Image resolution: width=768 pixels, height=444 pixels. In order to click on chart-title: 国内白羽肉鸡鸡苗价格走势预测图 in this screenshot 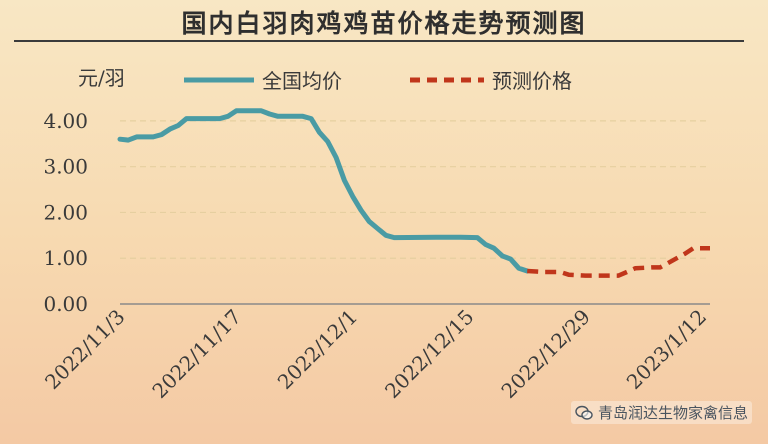, I will do `click(384, 23)`.